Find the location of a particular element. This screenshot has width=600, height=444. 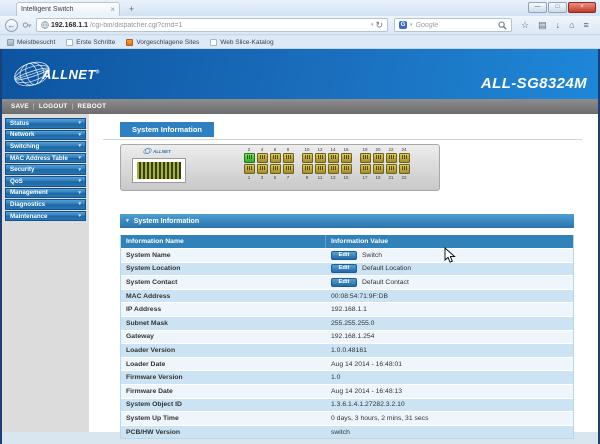

port-23-icon is located at coordinates (404, 169).